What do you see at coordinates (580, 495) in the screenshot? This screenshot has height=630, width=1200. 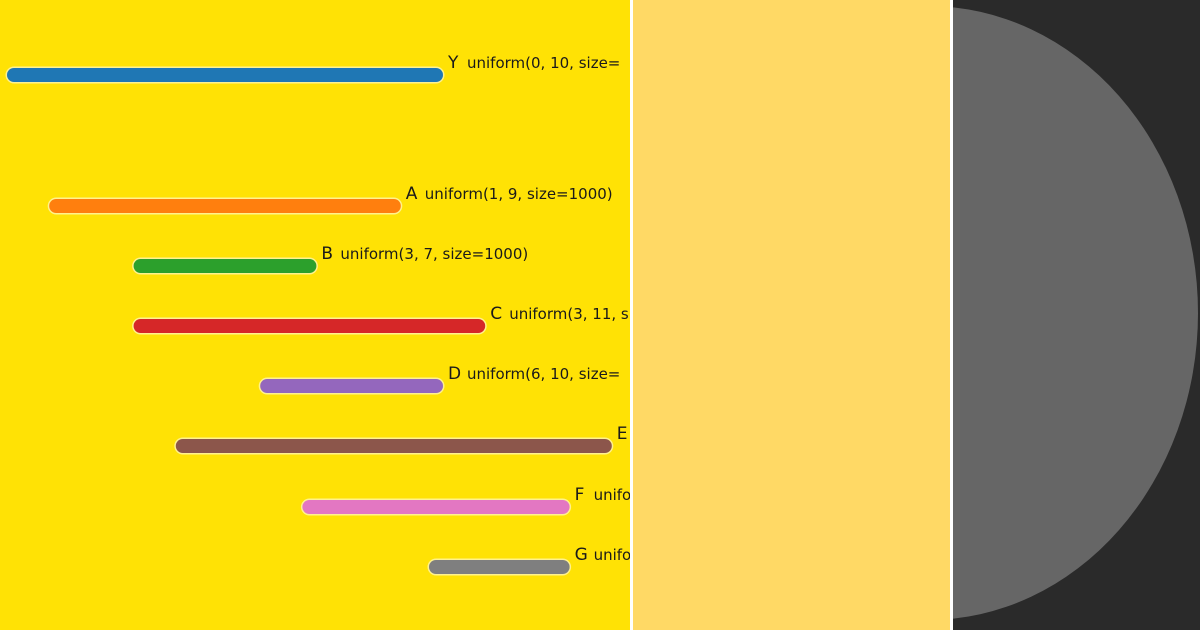 I see `bar-label-f: F` at bounding box center [580, 495].